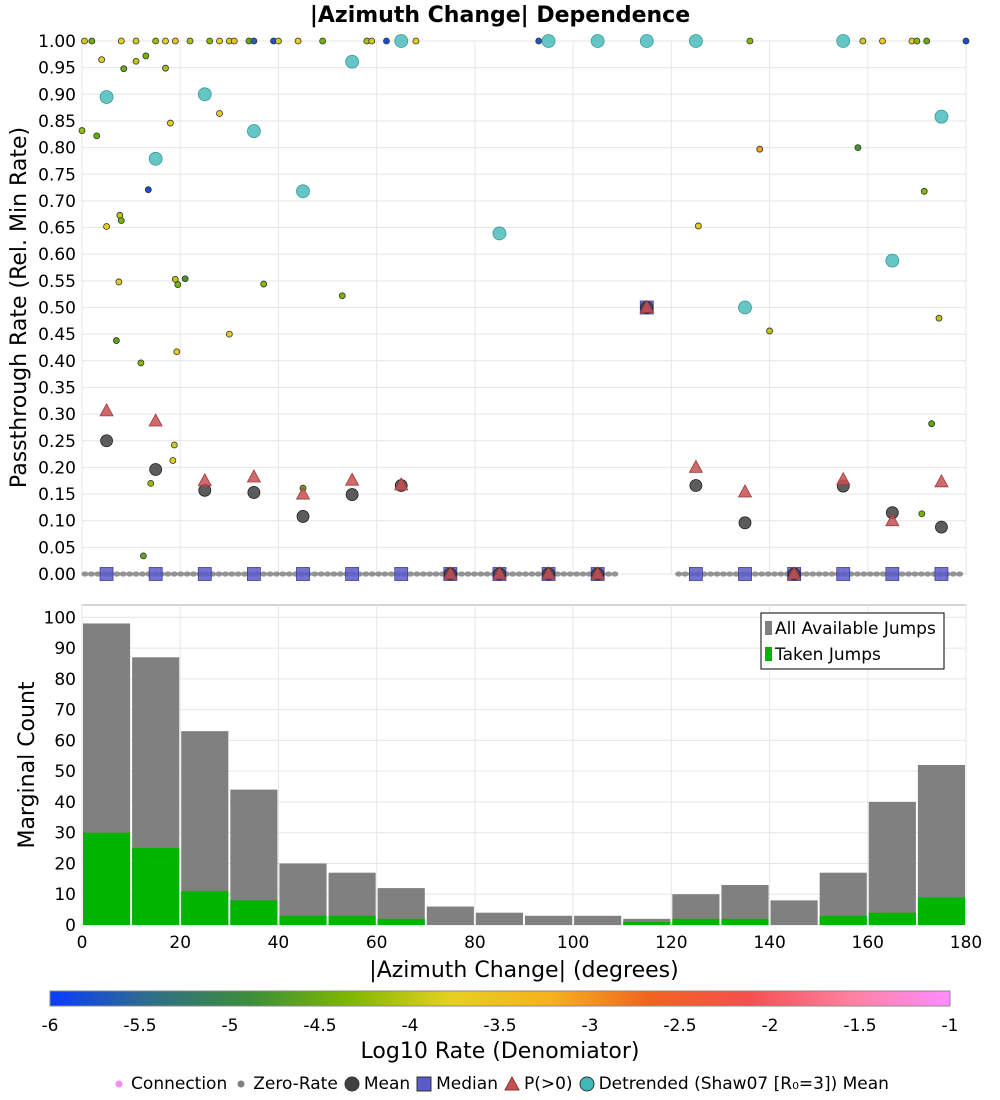  Describe the element at coordinates (57, 522) in the screenshot. I see `y-tick-label: 0.10` at that location.